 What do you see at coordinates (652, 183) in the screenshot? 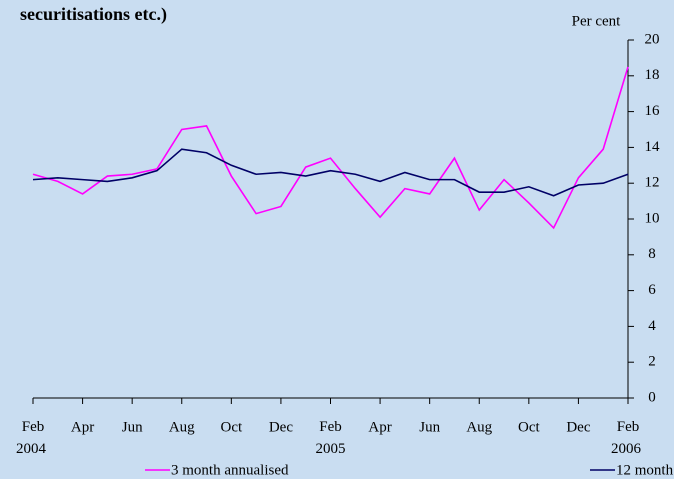
I see `y-tick-label: 12` at bounding box center [652, 183].